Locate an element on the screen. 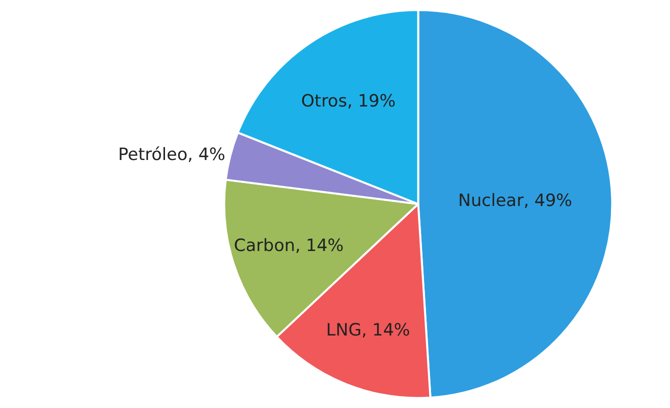 Image resolution: width=670 pixels, height=408 pixels. slice-label: LNG, 14% is located at coordinates (368, 330).